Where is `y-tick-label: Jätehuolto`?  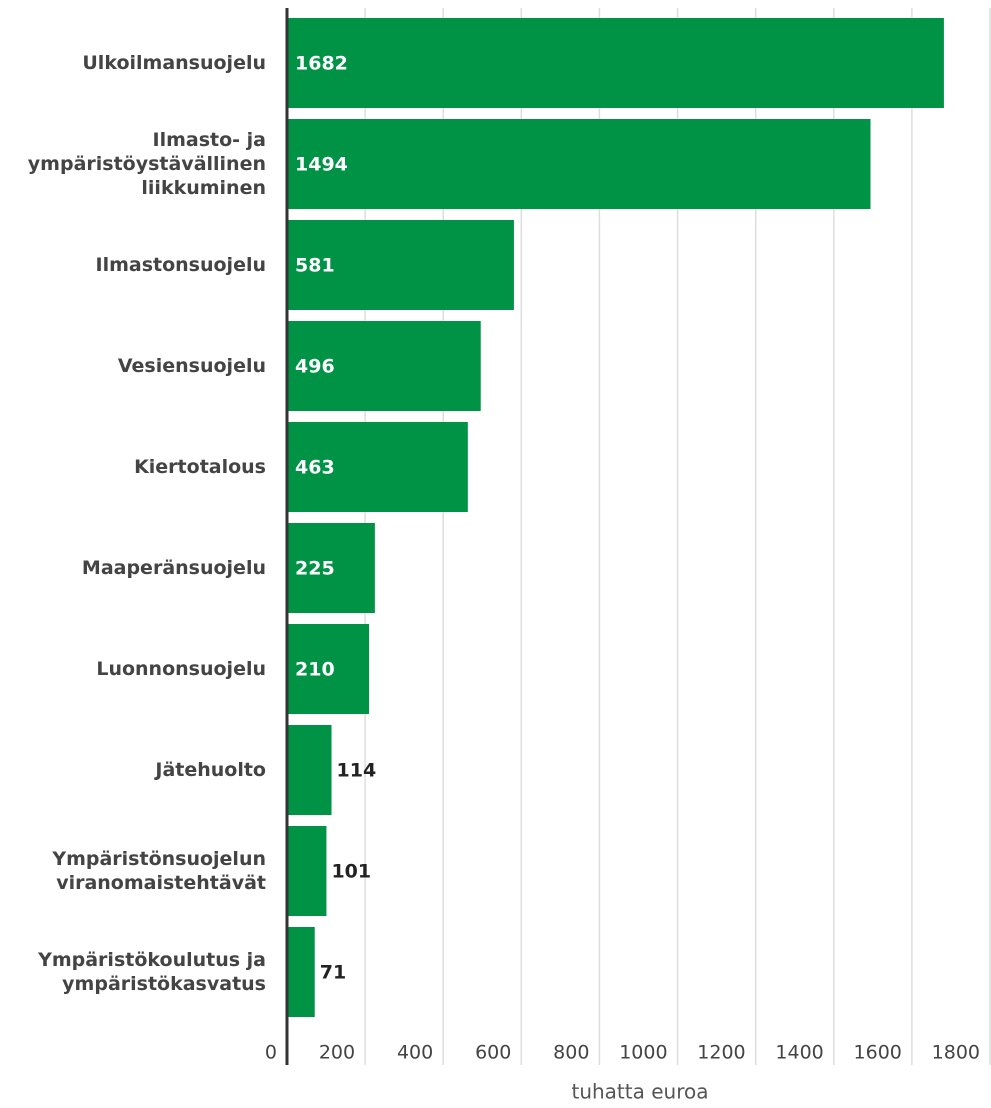
y-tick-label: Jätehuolto is located at coordinates (210, 770).